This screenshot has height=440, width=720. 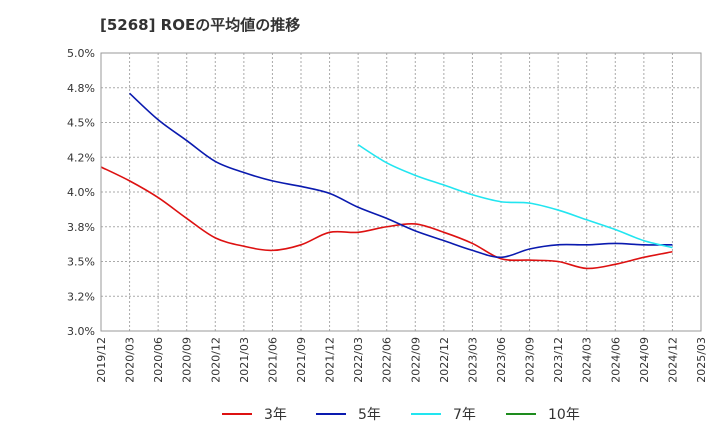 What do you see at coordinates (158, 360) in the screenshot?
I see `x-tick-label: 2020/06` at bounding box center [158, 360].